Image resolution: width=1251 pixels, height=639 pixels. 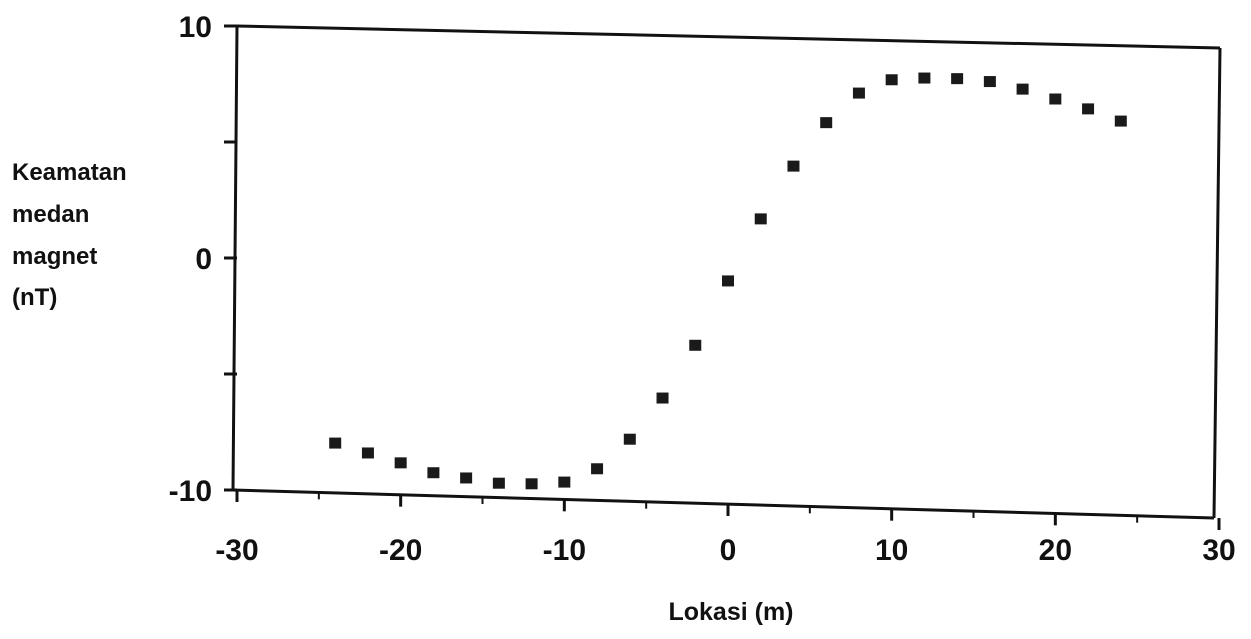 I want to click on y-tick-label: 0, so click(x=203, y=259).